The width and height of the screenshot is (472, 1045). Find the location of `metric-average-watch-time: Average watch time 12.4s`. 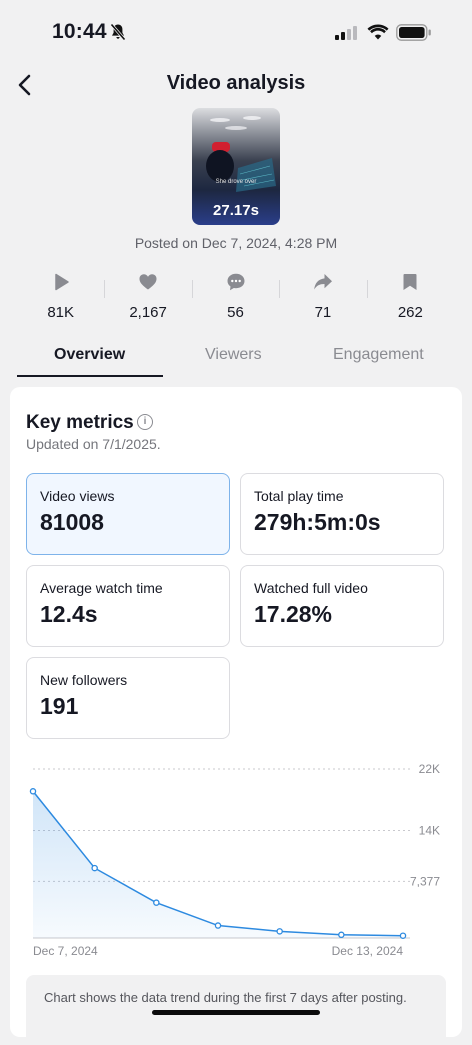

metric-average-watch-time: Average watch time 12.4s is located at coordinates (128, 606).